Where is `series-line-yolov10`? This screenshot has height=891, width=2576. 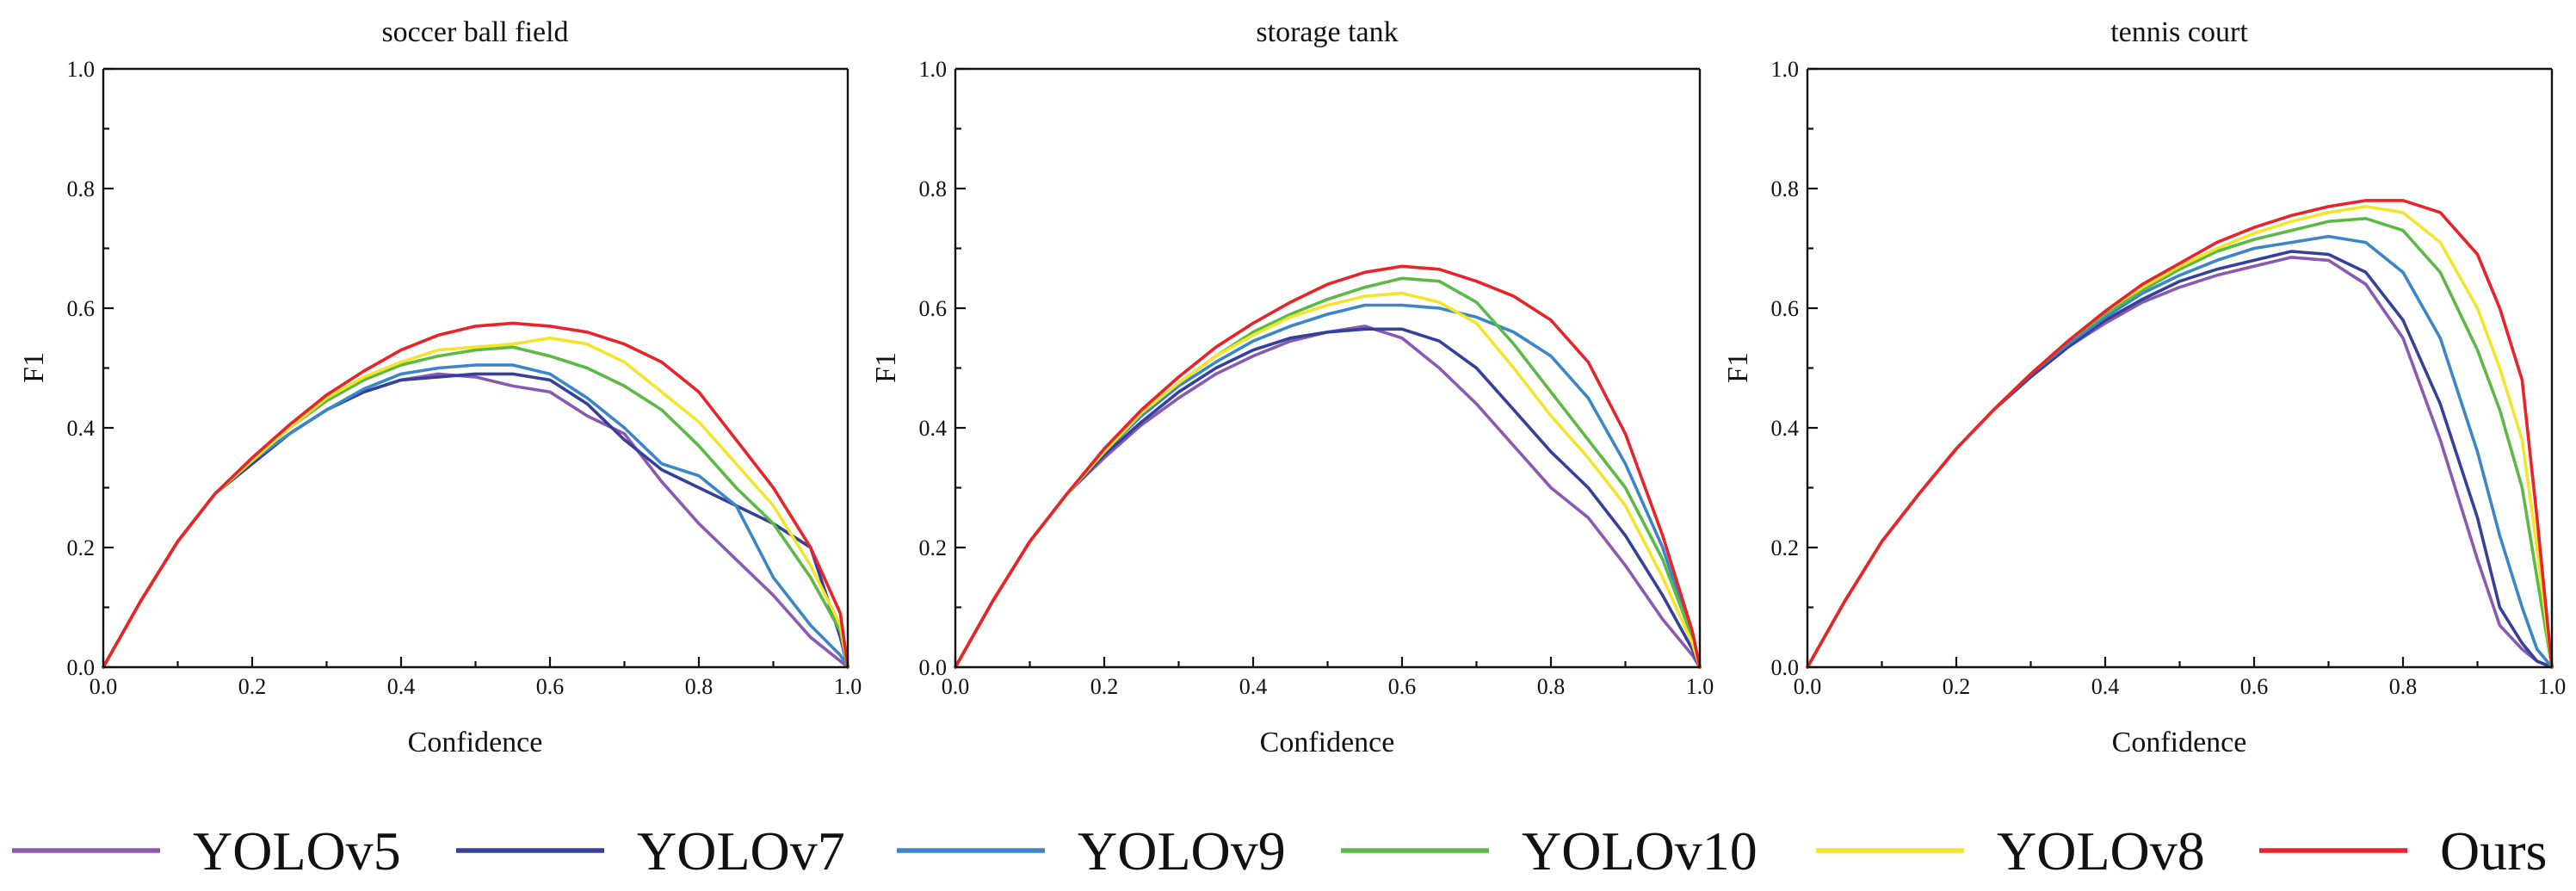
series-line-yolov10 is located at coordinates (1328, 472).